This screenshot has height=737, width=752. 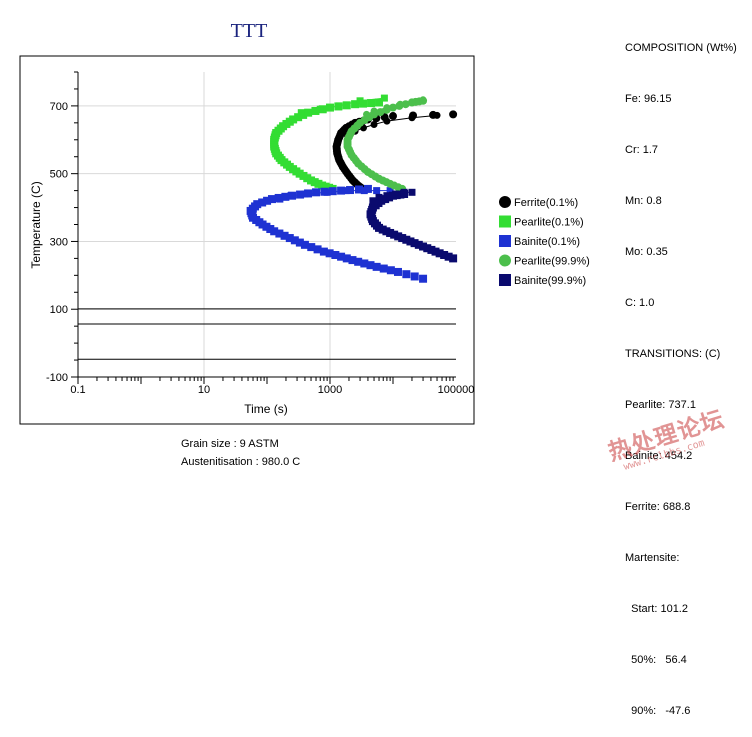 I want to click on legend-label: Bainite(99.9%), so click(x=550, y=281).